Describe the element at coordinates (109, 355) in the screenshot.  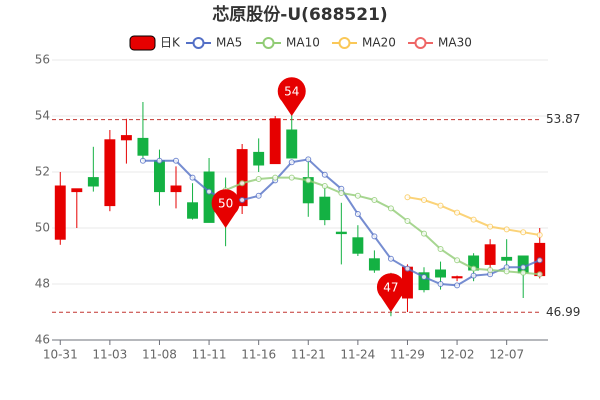
I see `x-tick-label: 11-03` at that location.